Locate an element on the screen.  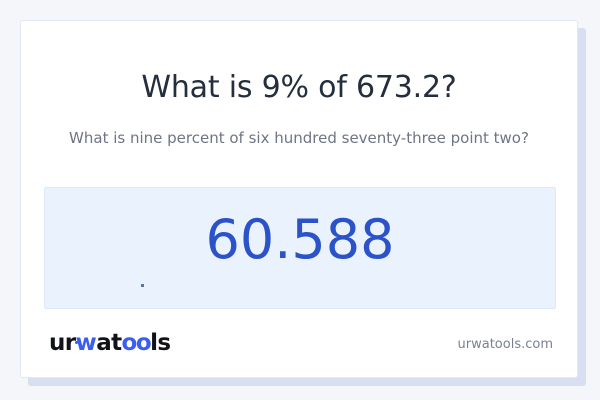
page-title: What is 9% of 673.2? is located at coordinates (299, 87).